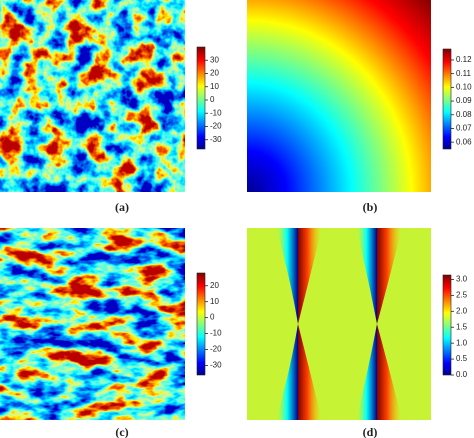 The width and height of the screenshot is (474, 438). I want to click on colorbar-tick-label: 0.10, so click(464, 86).